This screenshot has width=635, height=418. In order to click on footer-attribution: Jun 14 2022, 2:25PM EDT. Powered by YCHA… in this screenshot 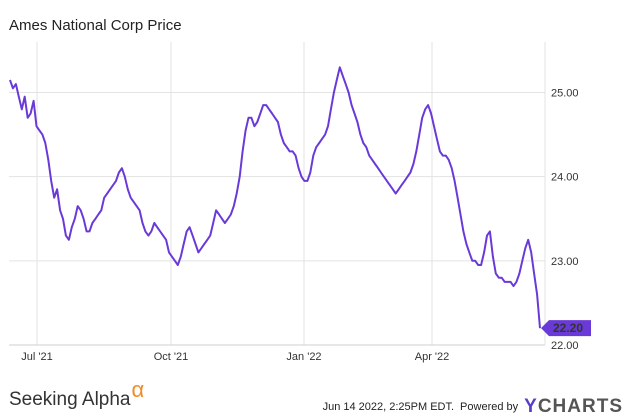, I will do `click(473, 407)`.